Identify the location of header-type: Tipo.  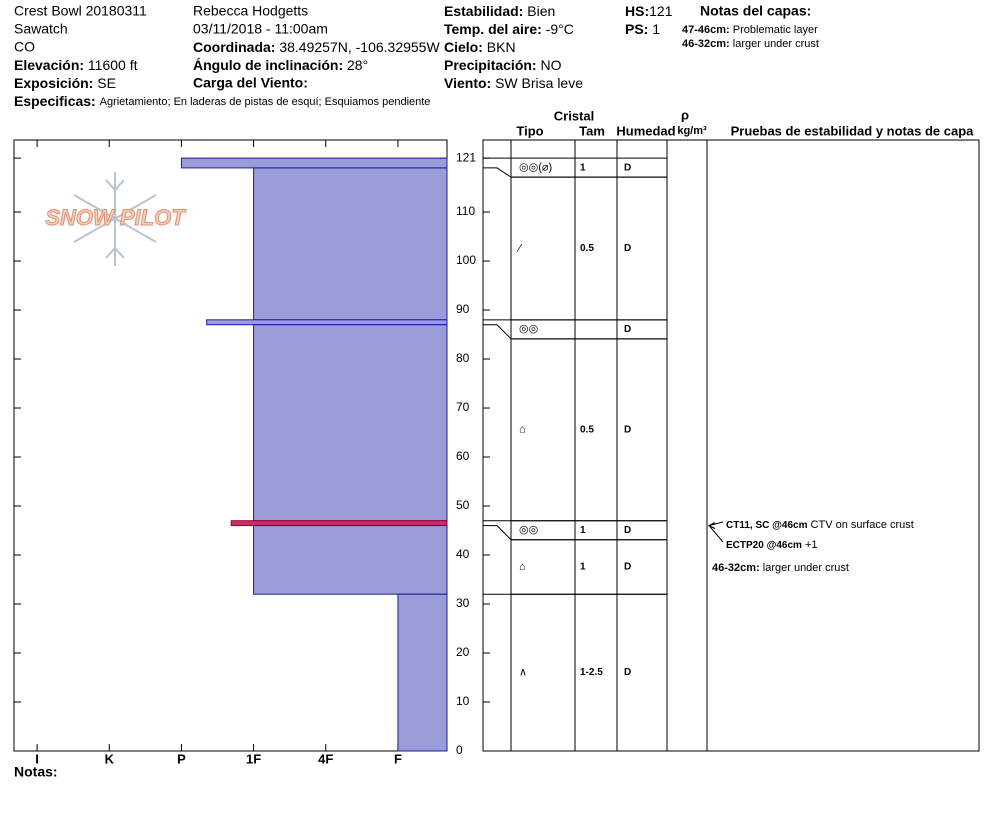
(529, 130).